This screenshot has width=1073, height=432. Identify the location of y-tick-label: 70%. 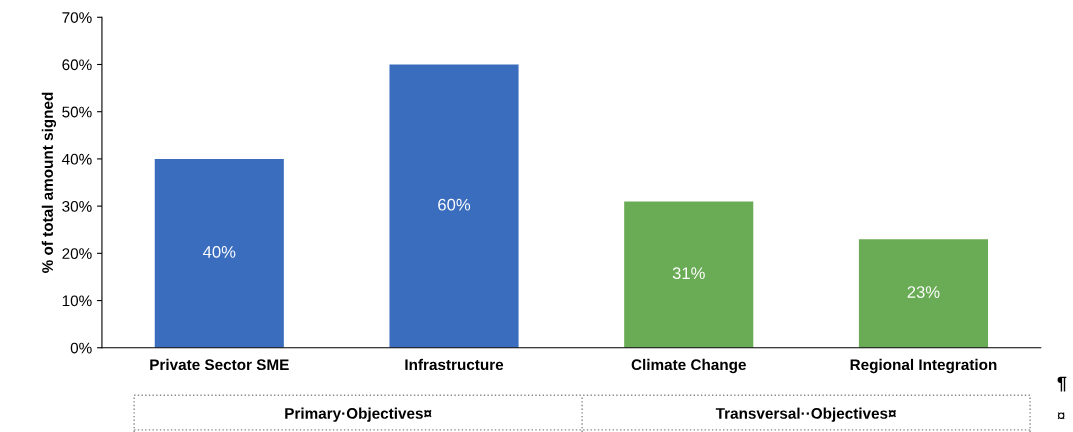
(77, 17).